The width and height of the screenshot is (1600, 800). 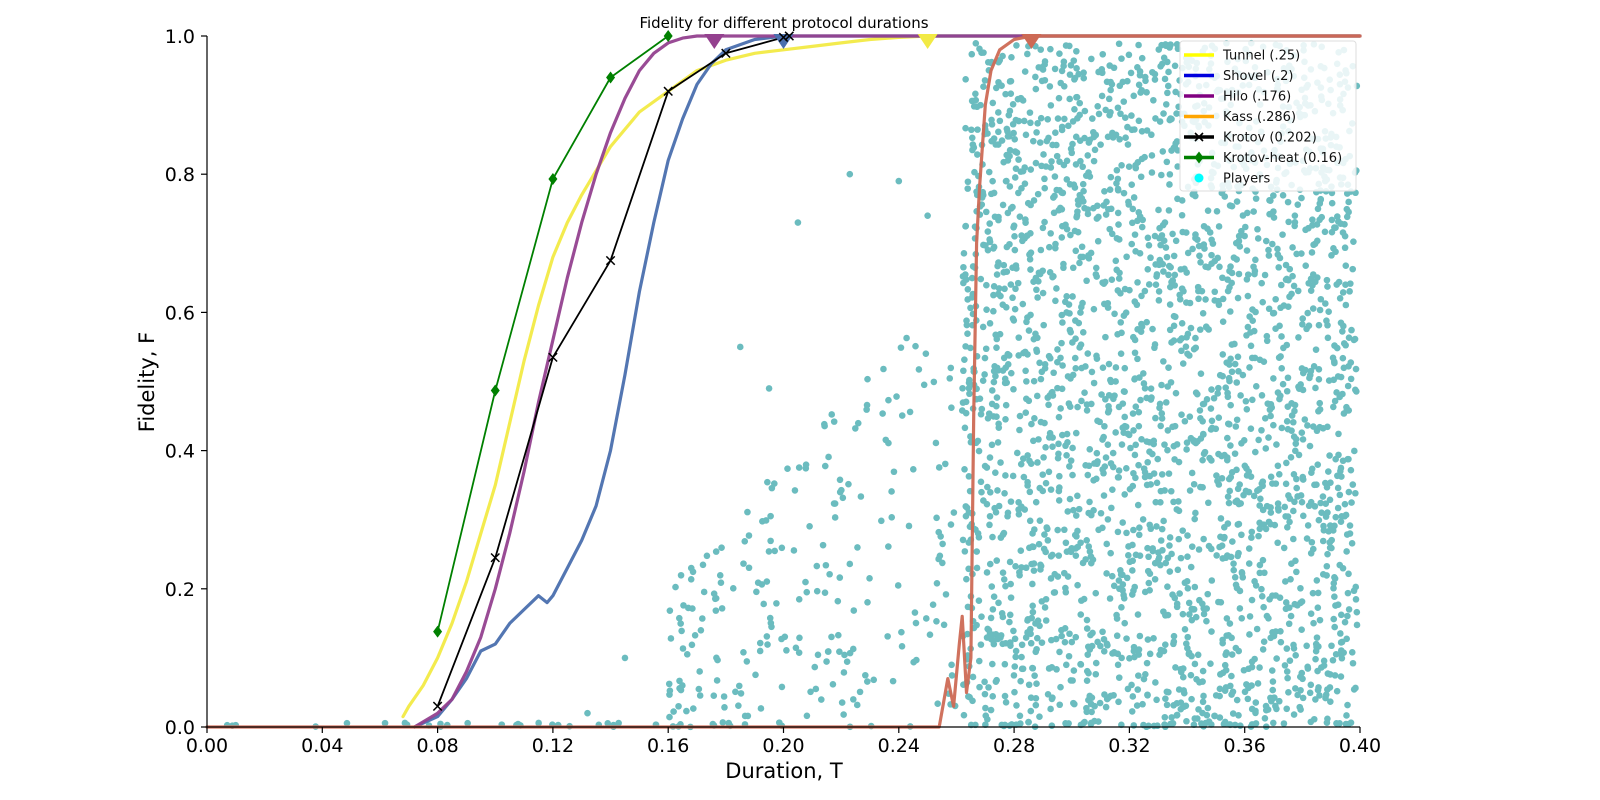 What do you see at coordinates (1259, 117) in the screenshot?
I see `legend-label: Kass (.286)` at bounding box center [1259, 117].